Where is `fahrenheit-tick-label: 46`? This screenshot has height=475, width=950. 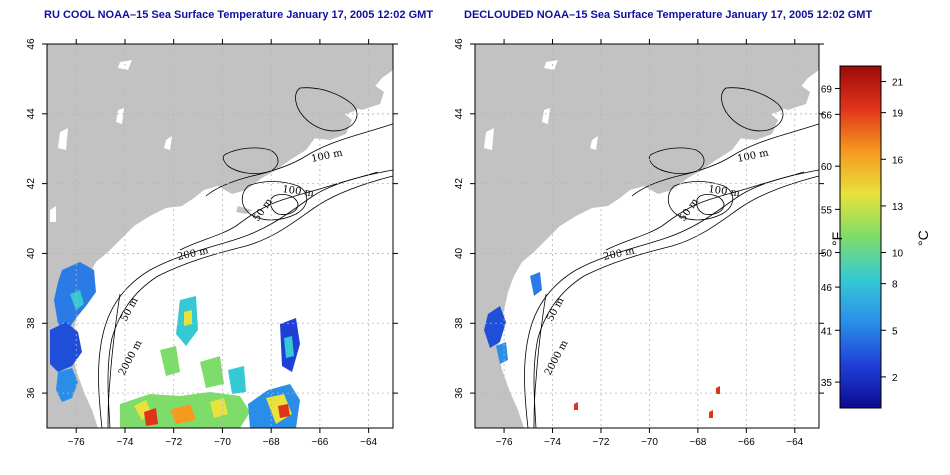 fahrenheit-tick-label: 46 is located at coordinates (827, 288).